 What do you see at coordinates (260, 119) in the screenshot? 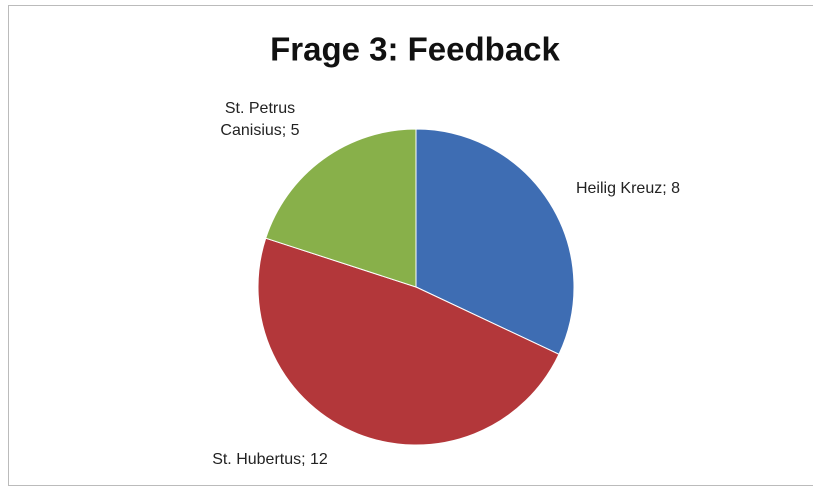
I see `data-label: St. Petrus Canisius; 5` at bounding box center [260, 119].